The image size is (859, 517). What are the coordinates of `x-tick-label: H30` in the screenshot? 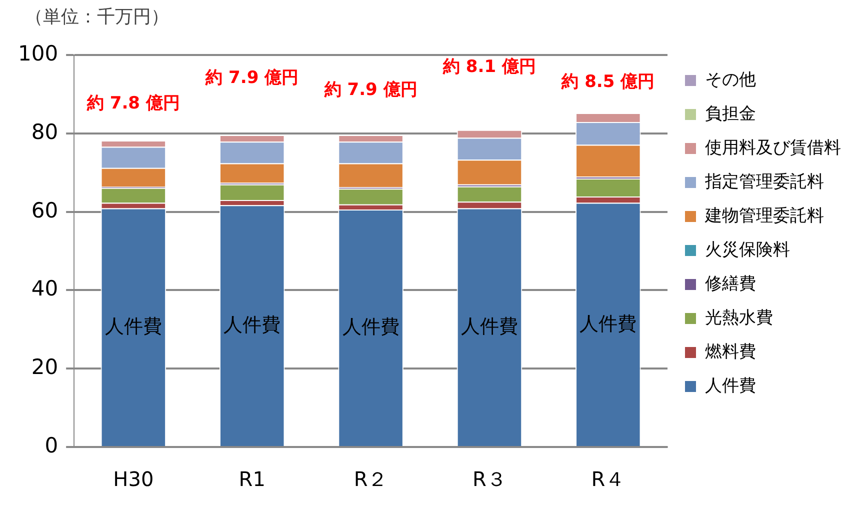 It's located at (133, 479).